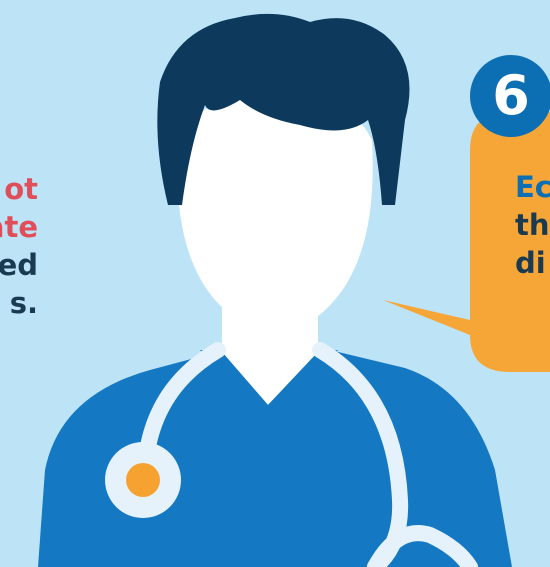  What do you see at coordinates (19, 246) in the screenshot?
I see `left-caption: ot ate ed s.` at bounding box center [19, 246].